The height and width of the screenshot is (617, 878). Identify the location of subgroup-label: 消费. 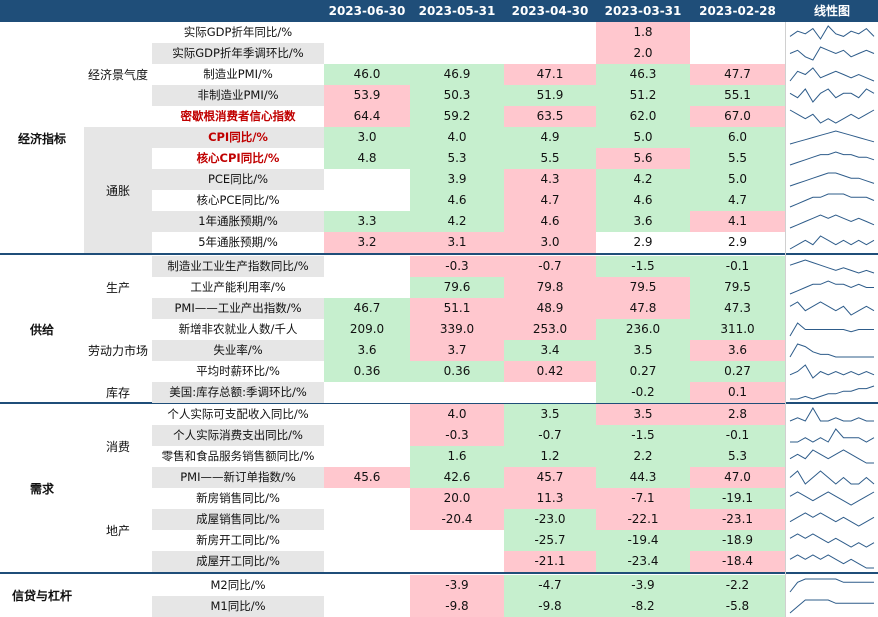
(117, 446).